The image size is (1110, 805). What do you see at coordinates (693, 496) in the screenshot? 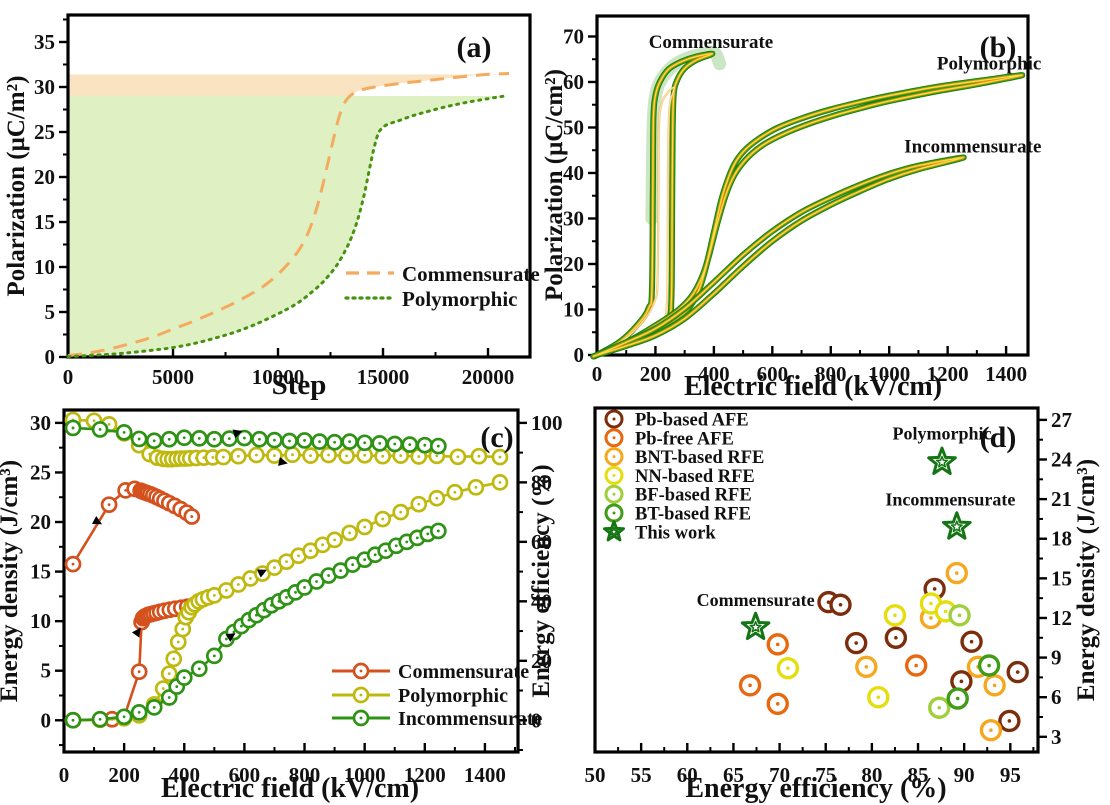
I see `legend-label-bf-based-rfe: BF-based RFE` at bounding box center [693, 496].